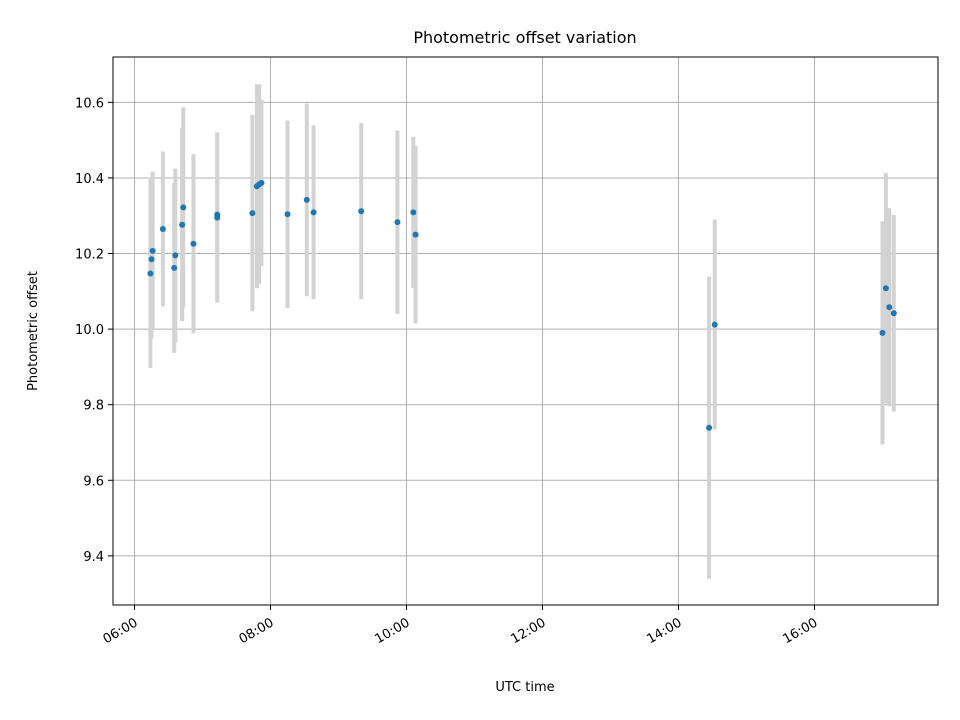  What do you see at coordinates (33, 331) in the screenshot?
I see `y-axis-label: Photometric offset` at bounding box center [33, 331].